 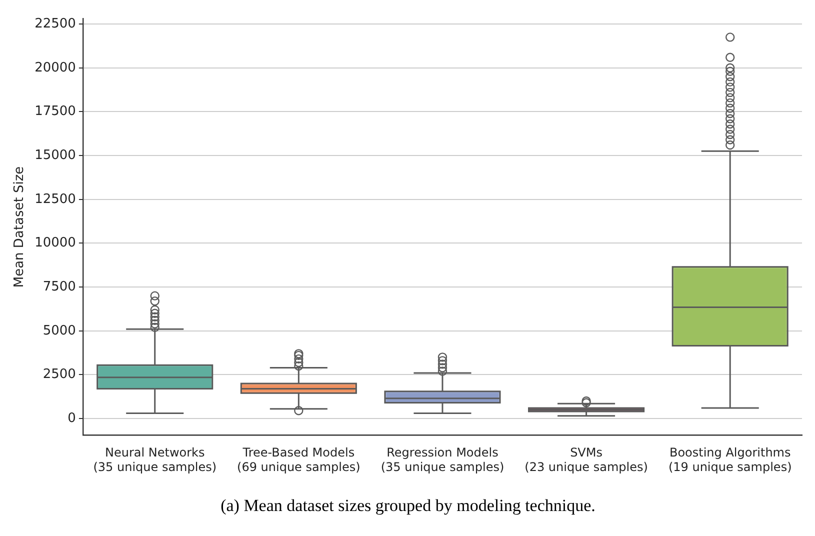 What do you see at coordinates (408, 506) in the screenshot?
I see `text: (a) Mean dataset sizes grouped by modeling technique.` at bounding box center [408, 506].